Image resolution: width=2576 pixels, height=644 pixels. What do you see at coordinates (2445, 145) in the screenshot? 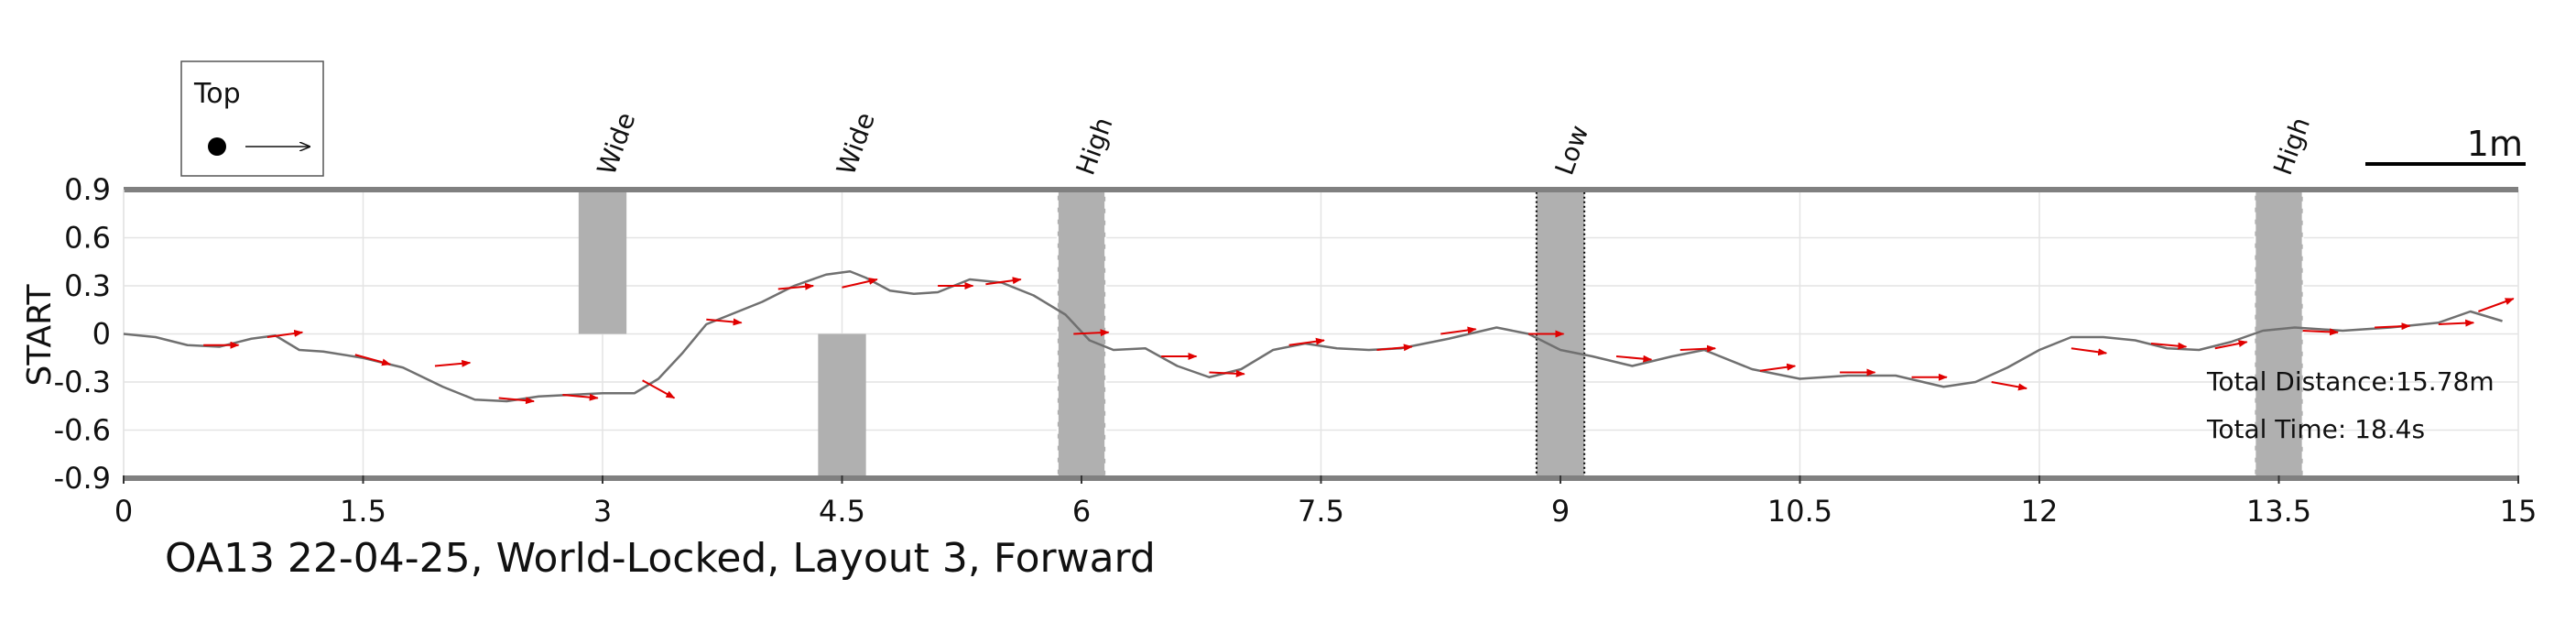
I see `scale-bar: 1m` at bounding box center [2445, 145].